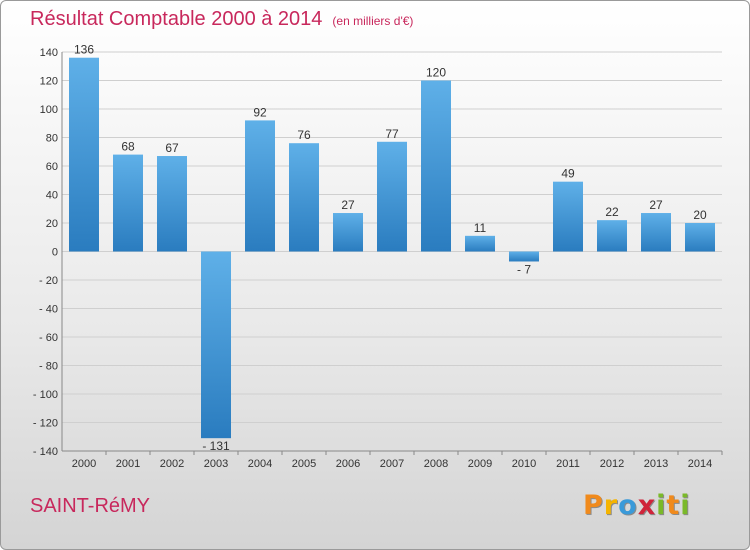  Describe the element at coordinates (373, 21) in the screenshot. I see `chart-subtitle: (en milliers d'€)` at that location.